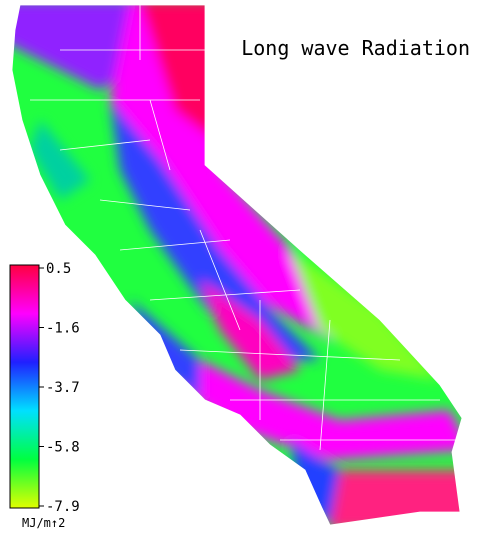  Describe the element at coordinates (63, 329) in the screenshot. I see `tick-label: -1.6` at that location.